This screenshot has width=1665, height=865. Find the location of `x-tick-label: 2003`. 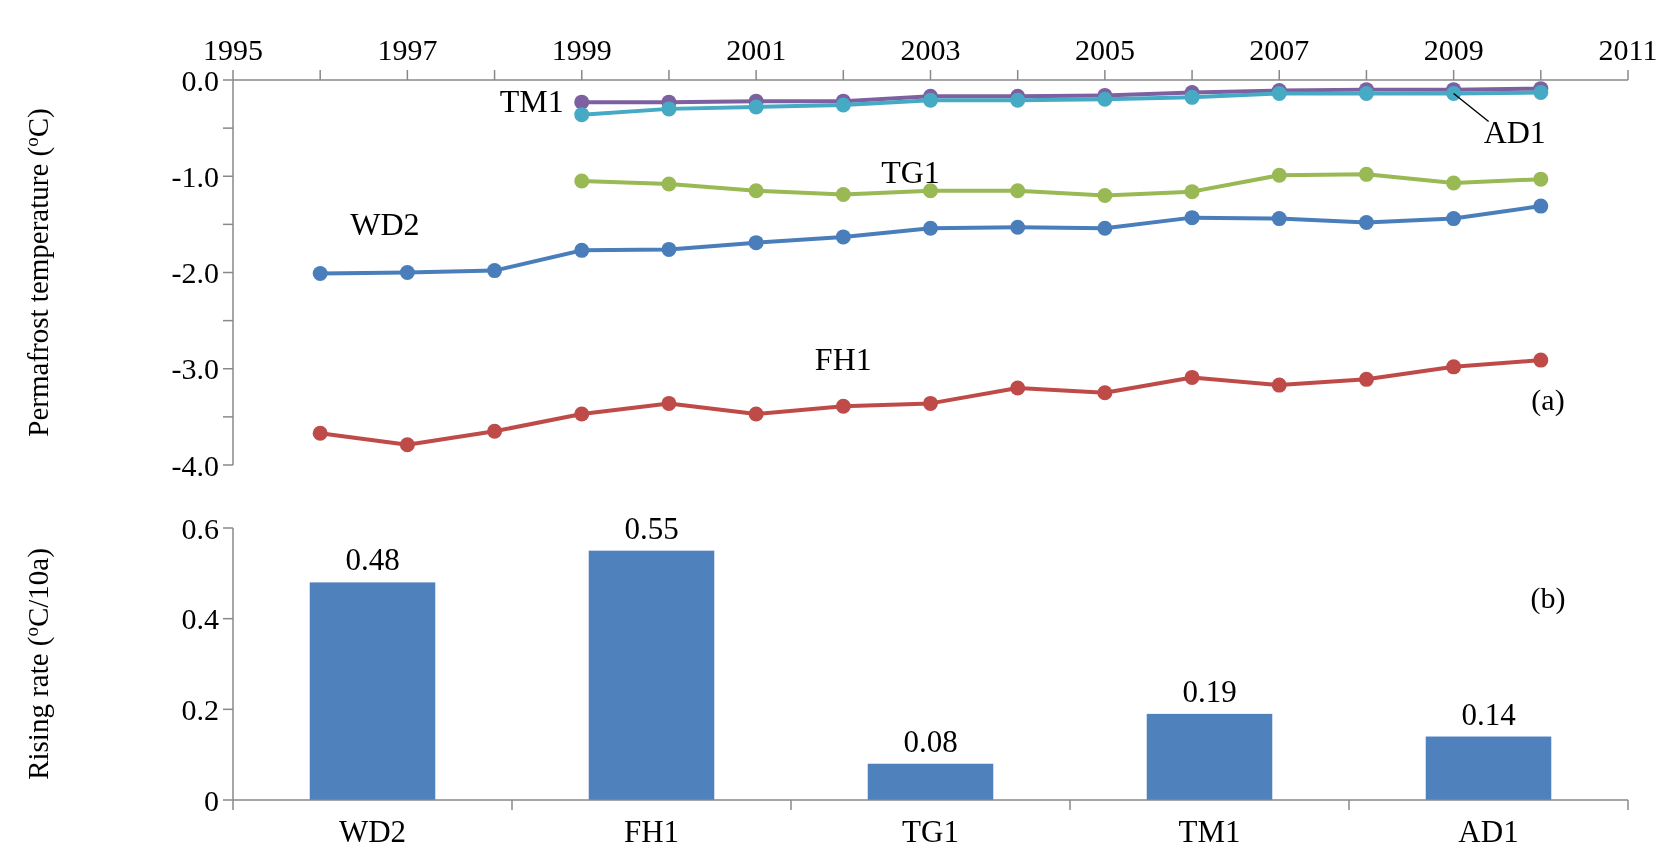

x-tick-label: 2003 is located at coordinates (930, 49).